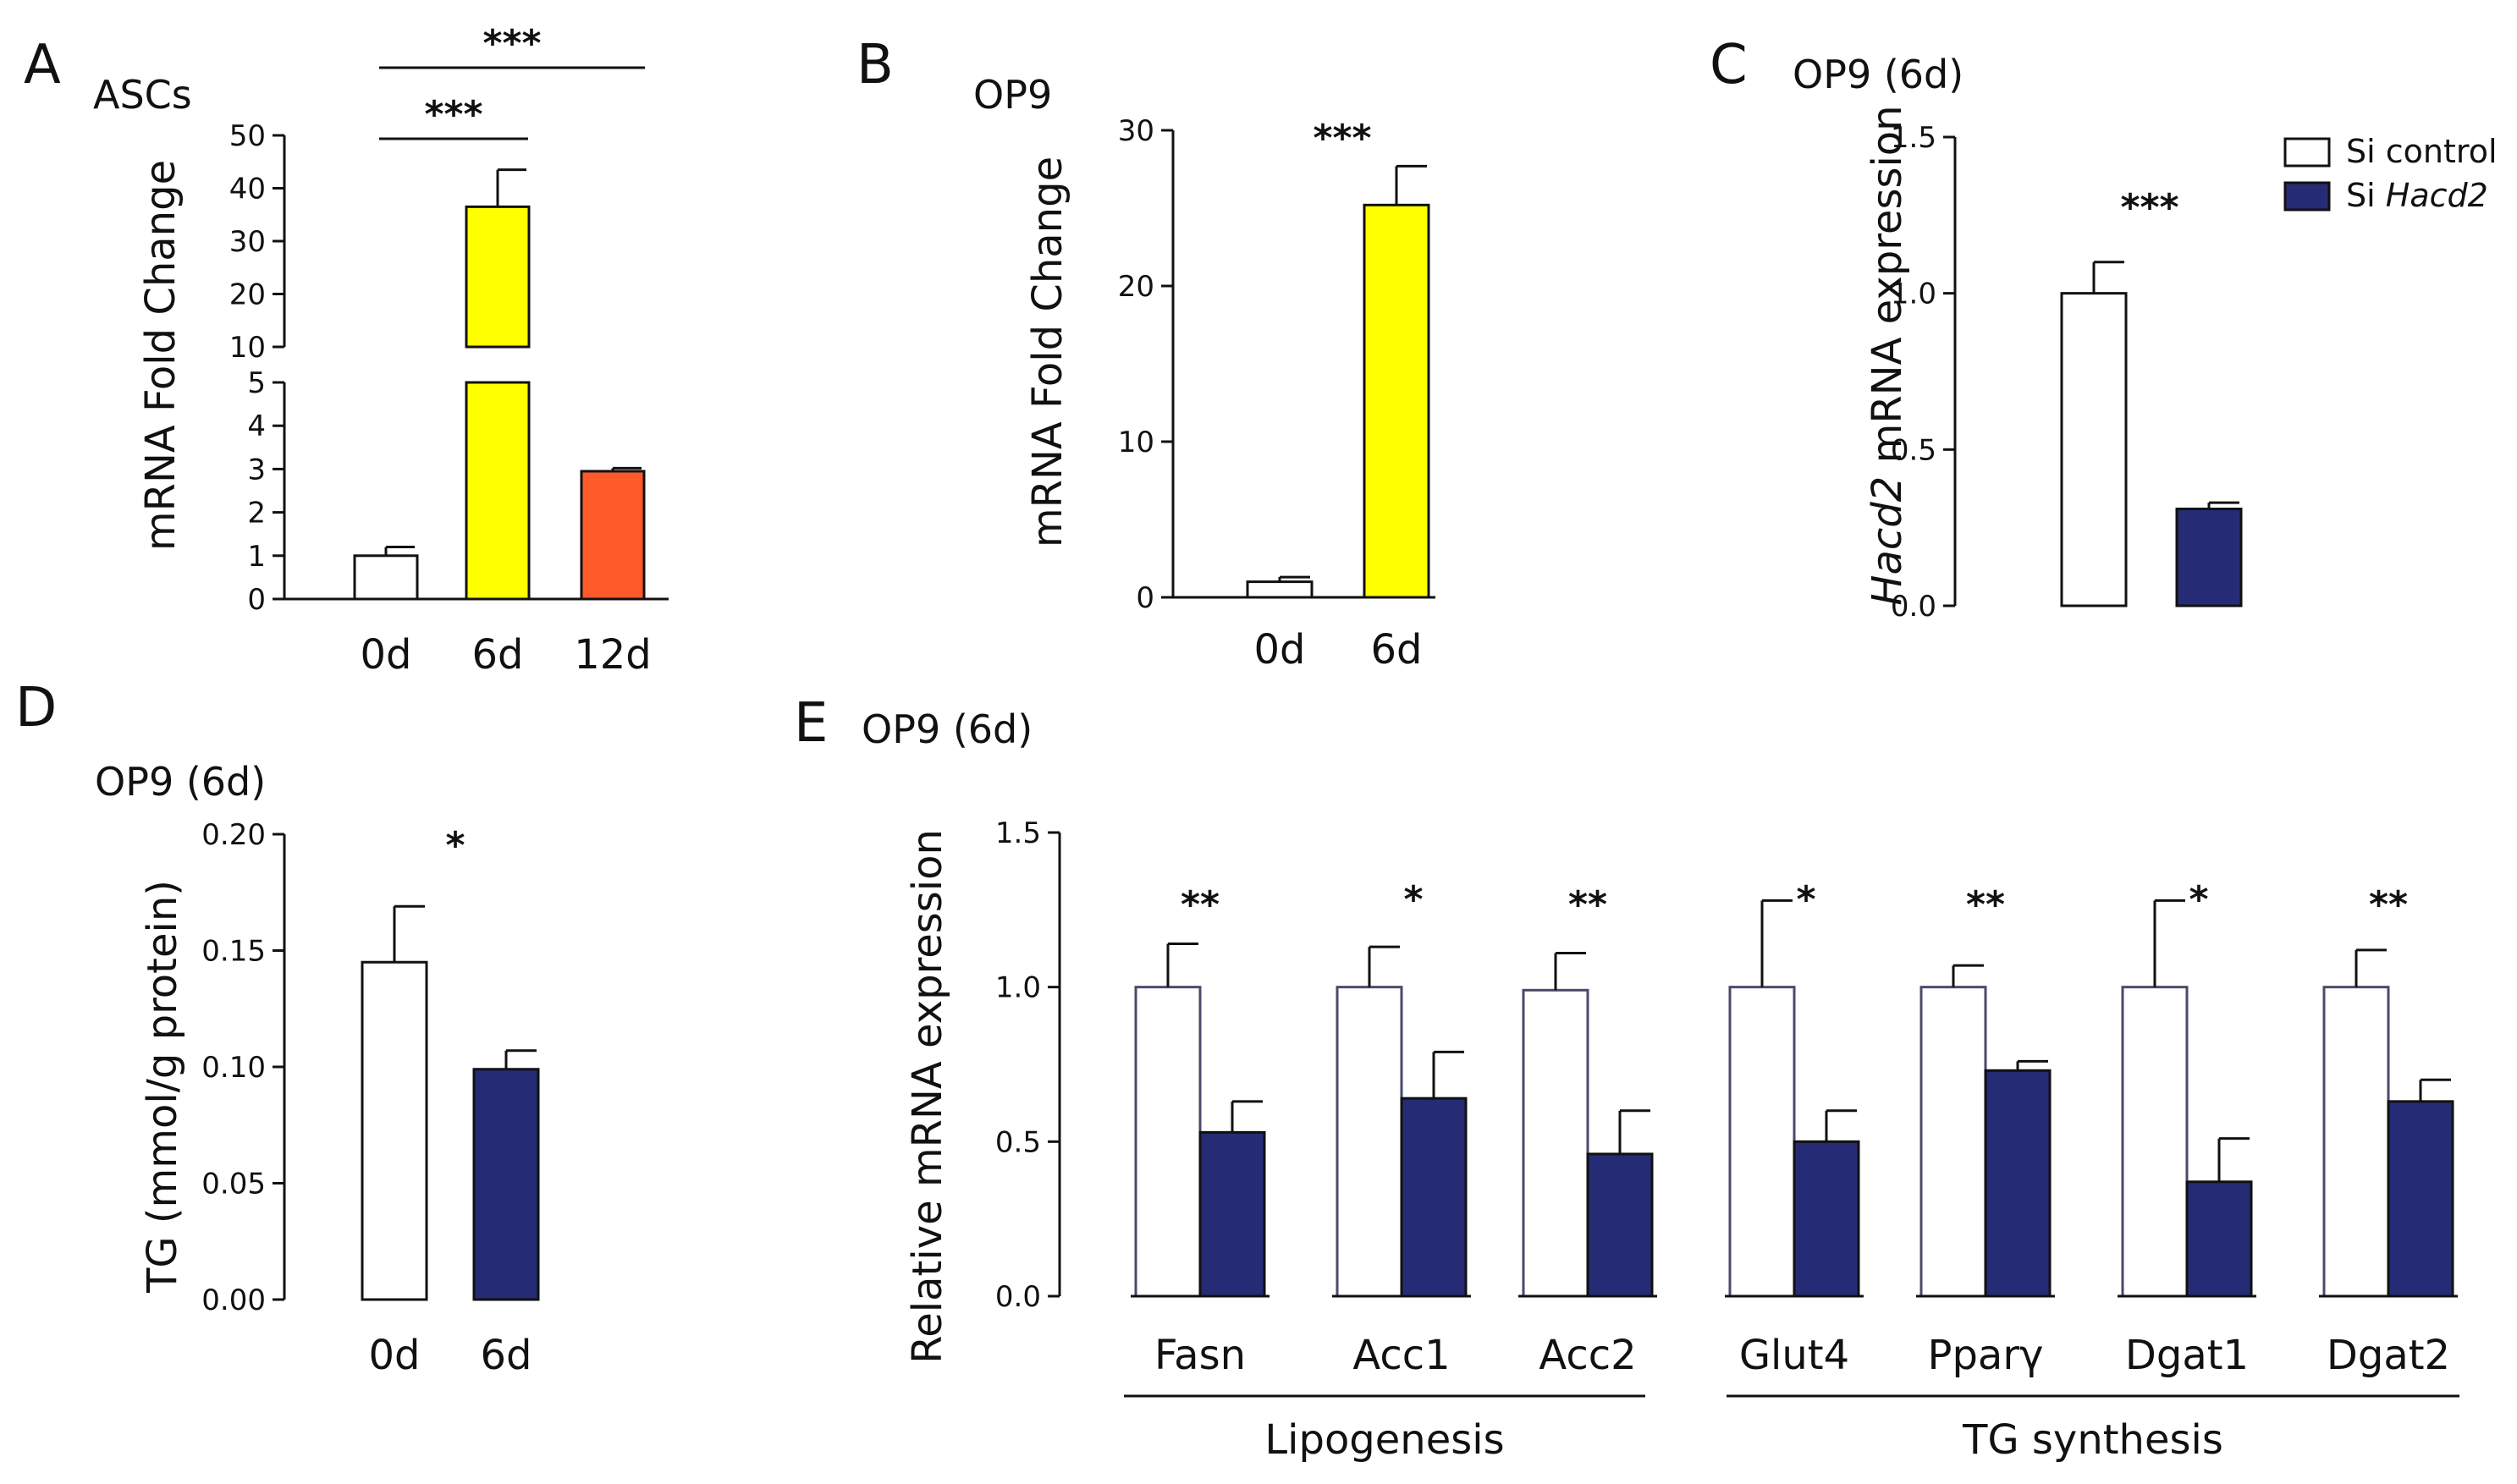 The width and height of the screenshot is (2517, 1484). I want to click on legend: Si control Si Hacd2, so click(2390, 173).